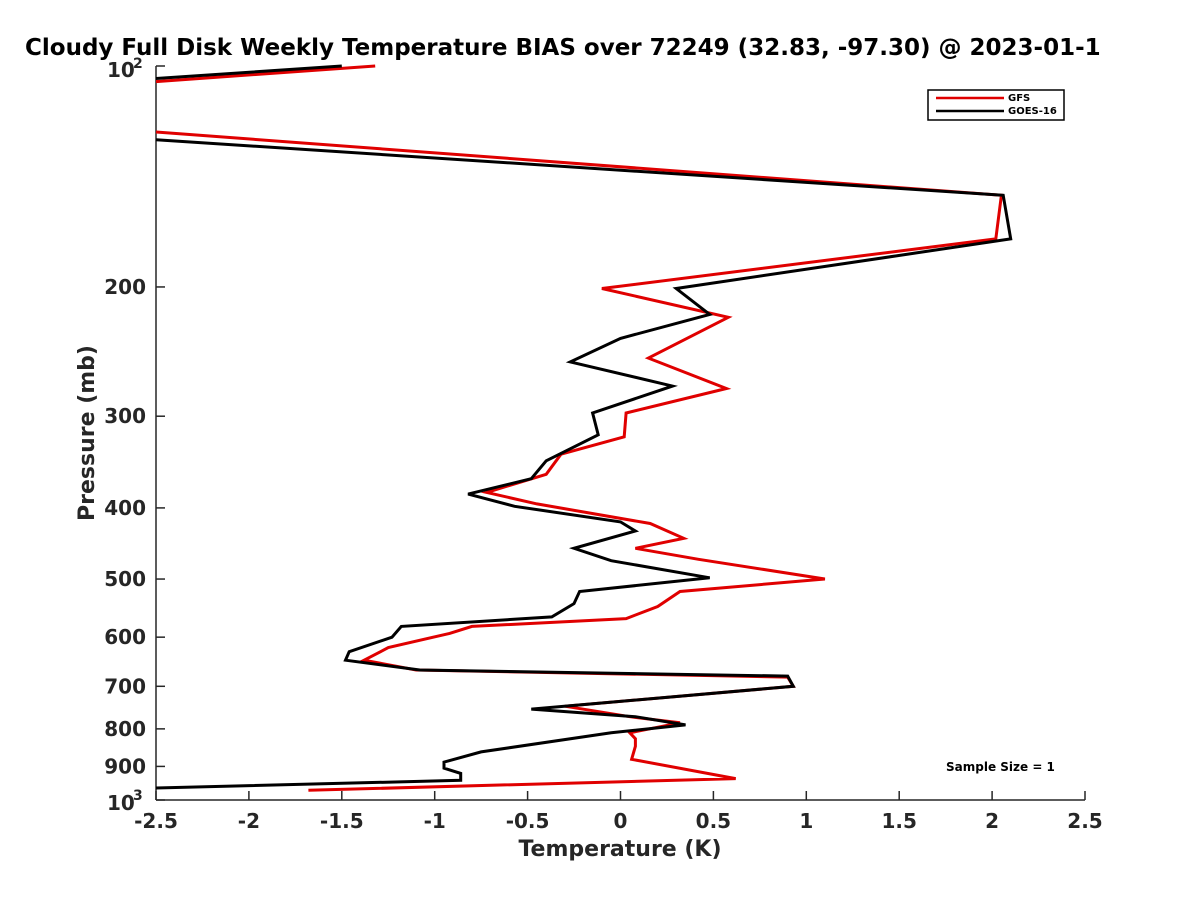 This screenshot has width=1200, height=900. Describe the element at coordinates (342, 821) in the screenshot. I see `x-tick-label: -1.5` at that location.